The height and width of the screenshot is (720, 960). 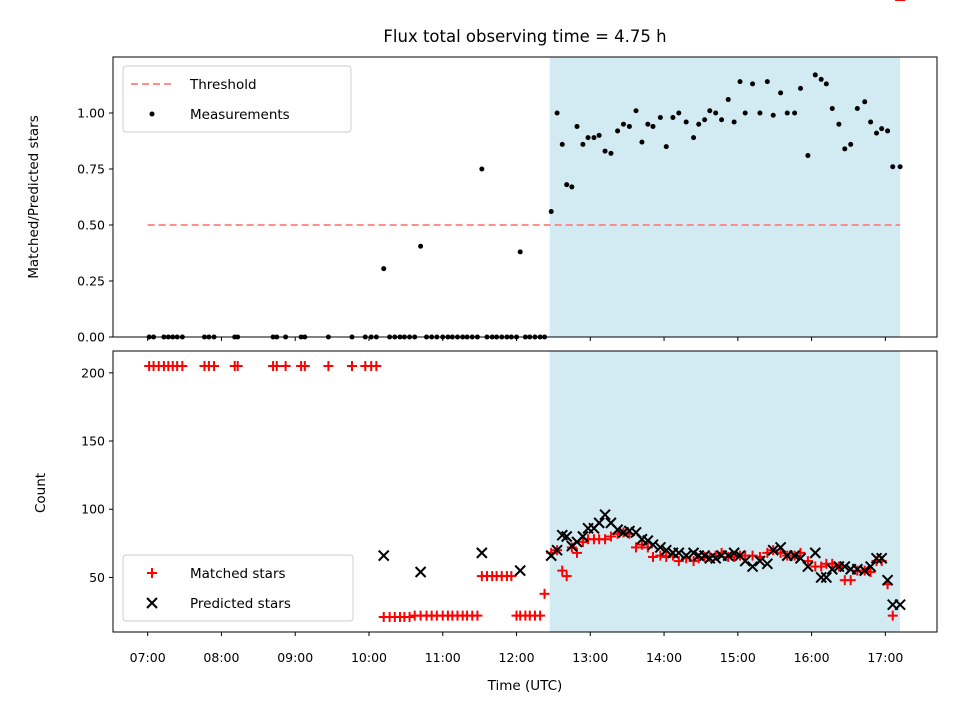 What do you see at coordinates (93, 372) in the screenshot?
I see `y-tick-label: 200` at bounding box center [93, 372].